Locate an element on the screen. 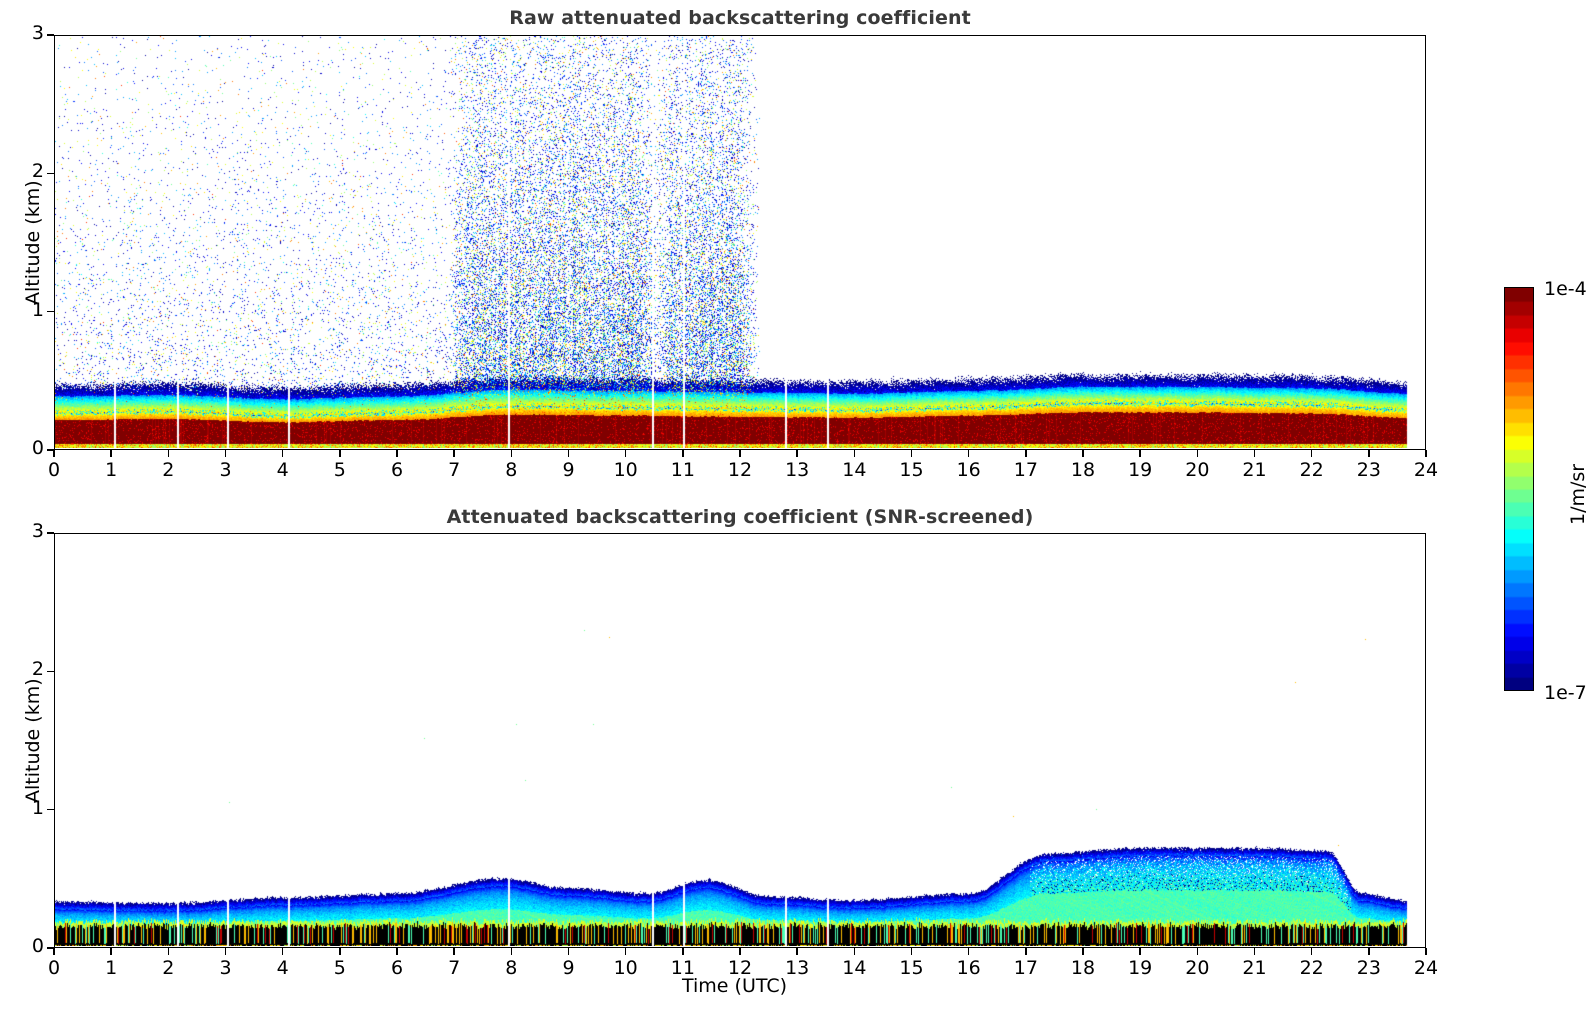  x-tick-label: 13 is located at coordinates (797, 470).